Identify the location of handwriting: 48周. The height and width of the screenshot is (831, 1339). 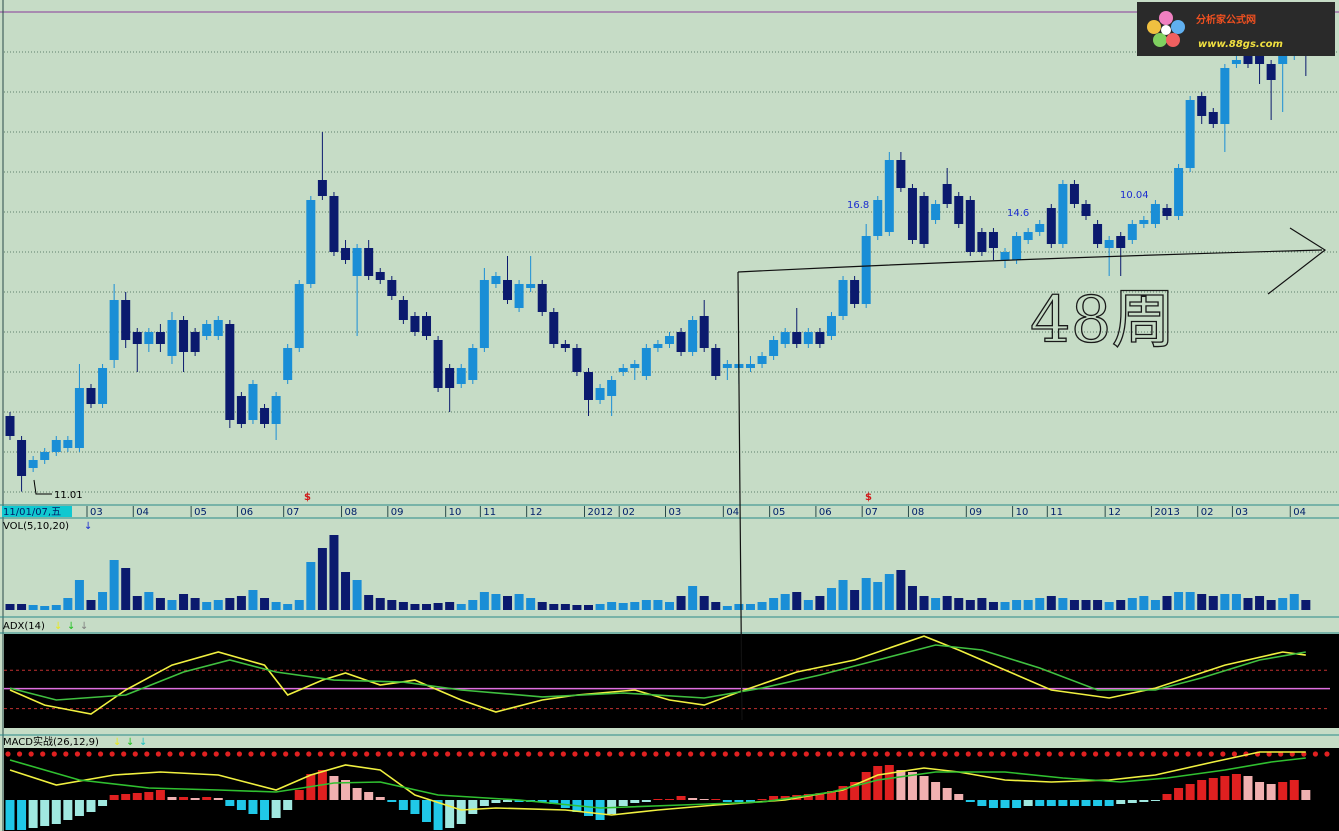
(1102, 321).